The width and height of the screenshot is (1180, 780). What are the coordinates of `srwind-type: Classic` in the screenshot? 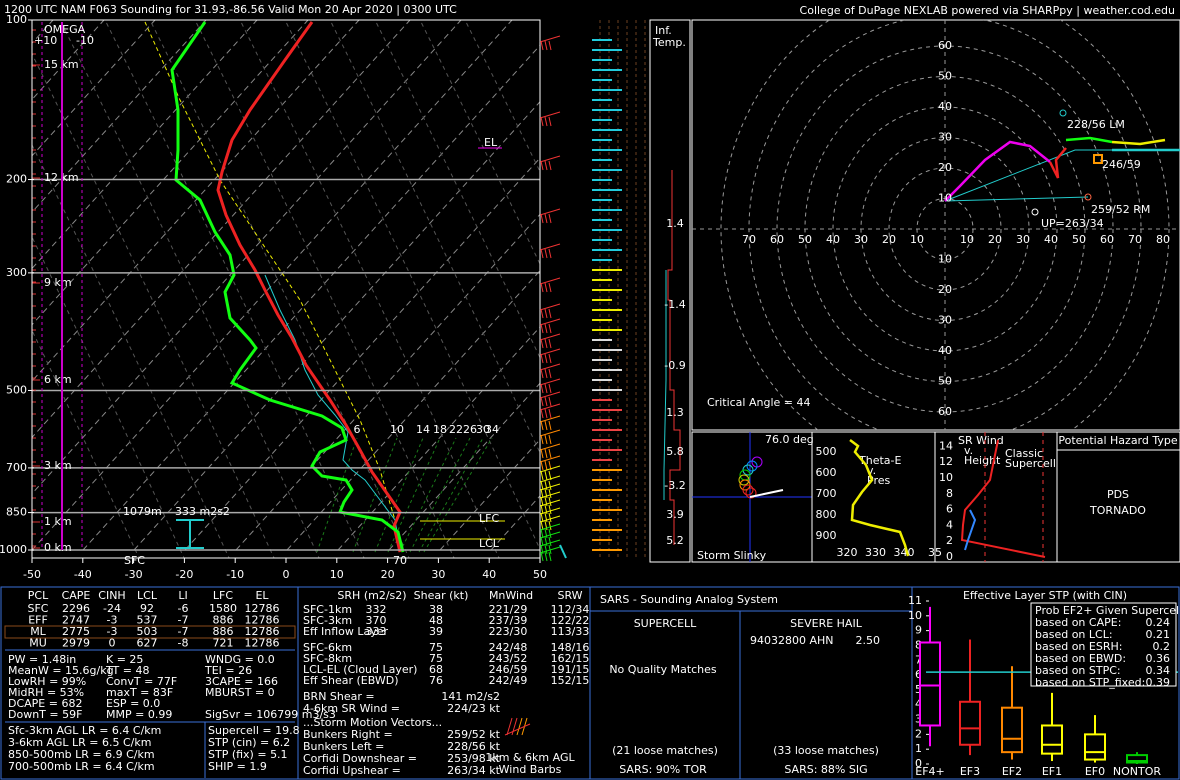 It's located at (1024, 453).